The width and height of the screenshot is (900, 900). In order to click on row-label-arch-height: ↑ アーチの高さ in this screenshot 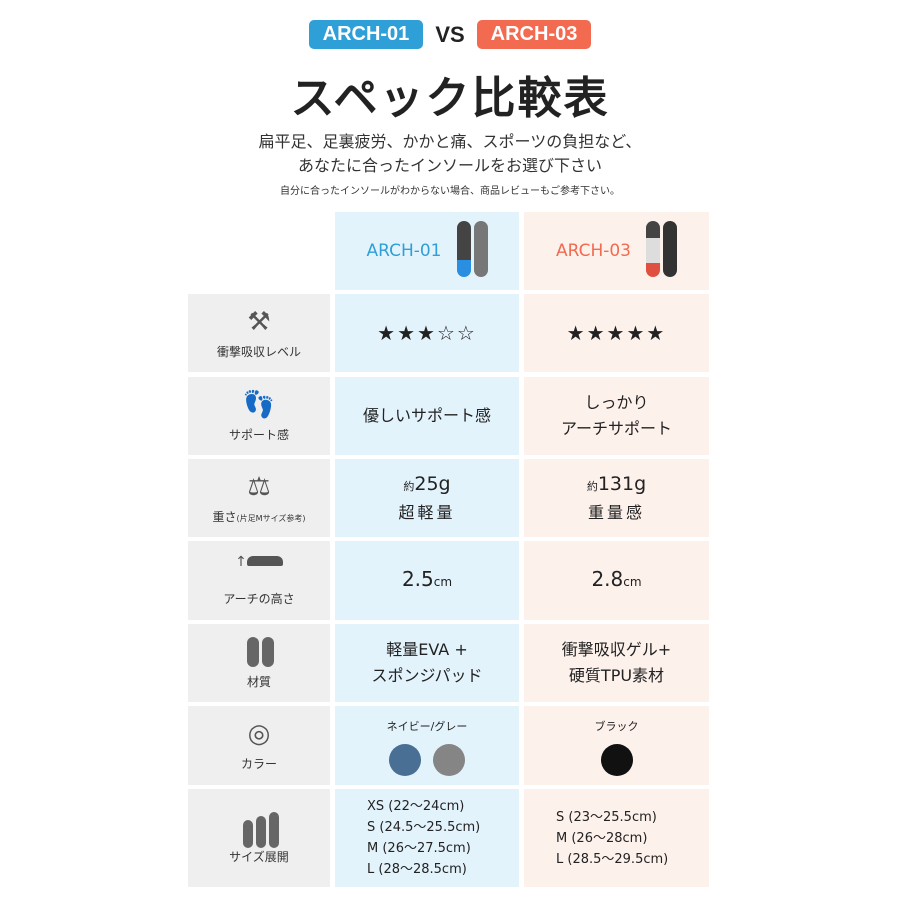, I will do `click(259, 580)`.